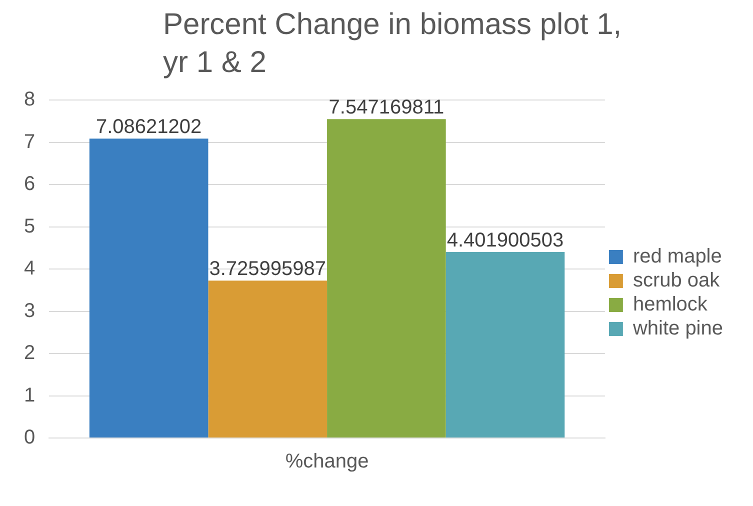 Image resolution: width=753 pixels, height=506 pixels. What do you see at coordinates (676, 281) in the screenshot?
I see `legend-label: scrub oak` at bounding box center [676, 281].